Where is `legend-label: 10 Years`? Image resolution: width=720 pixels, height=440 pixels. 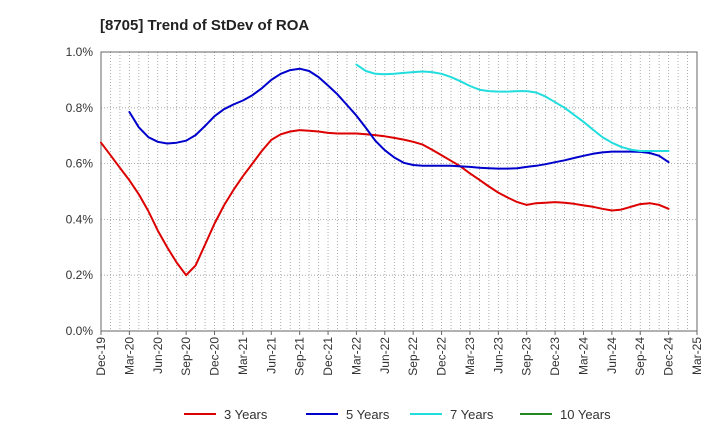 legend-label: 10 Years is located at coordinates (585, 414).